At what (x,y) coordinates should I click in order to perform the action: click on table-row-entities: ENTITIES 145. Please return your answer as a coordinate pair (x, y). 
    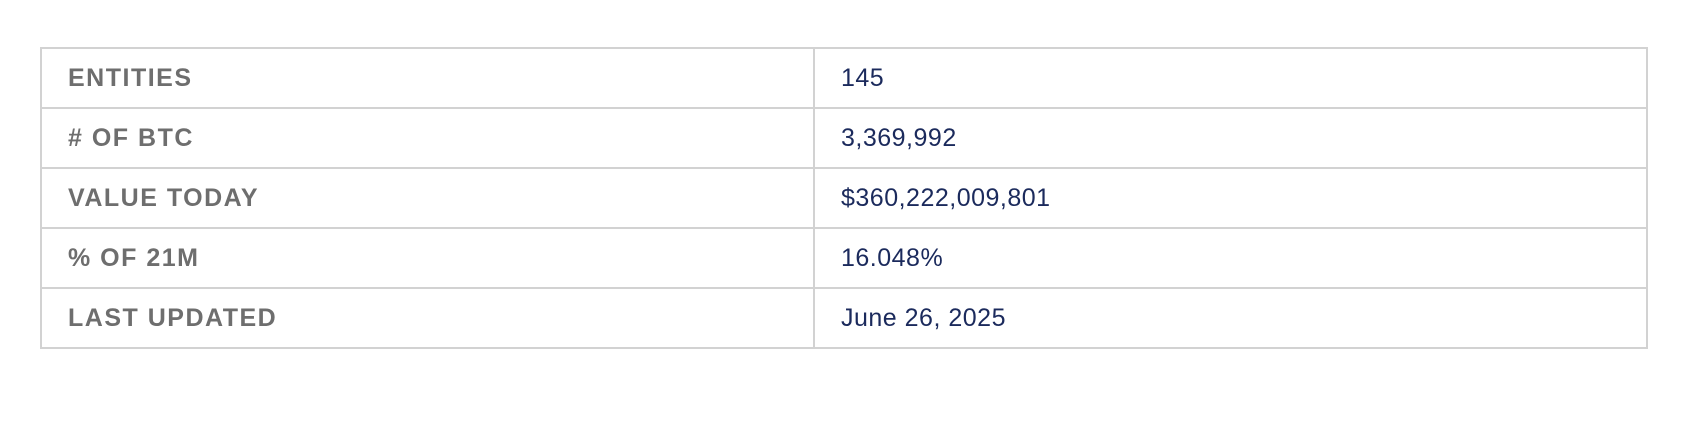
    Looking at the image, I should click on (844, 78).